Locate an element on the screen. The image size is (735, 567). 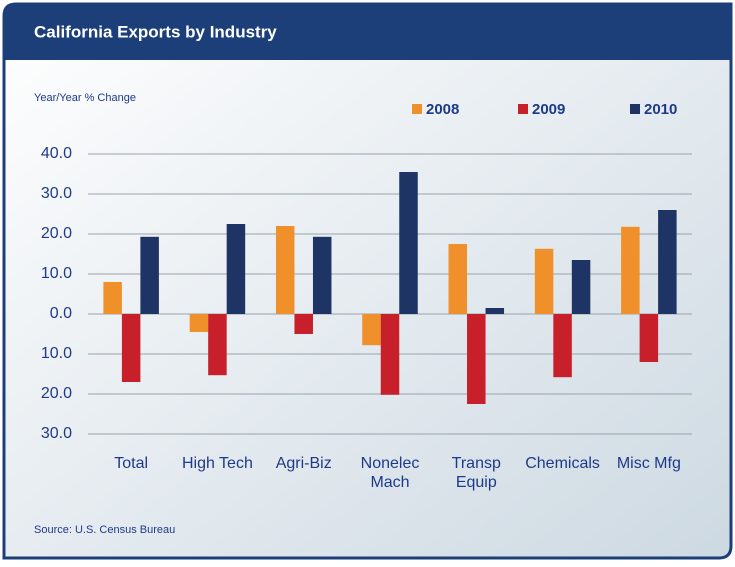
chart-title: California Exports by Industry is located at coordinates (155, 31).